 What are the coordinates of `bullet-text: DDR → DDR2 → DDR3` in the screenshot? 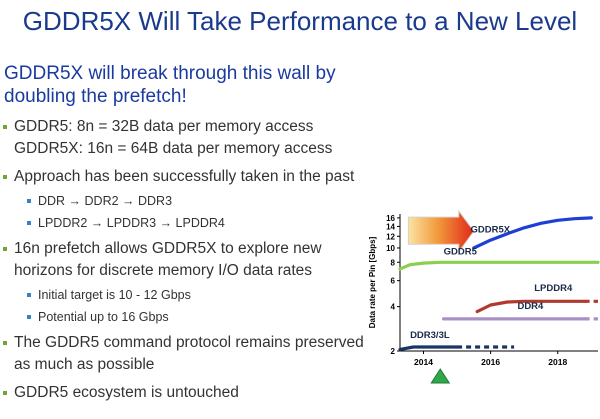 It's located at (105, 201).